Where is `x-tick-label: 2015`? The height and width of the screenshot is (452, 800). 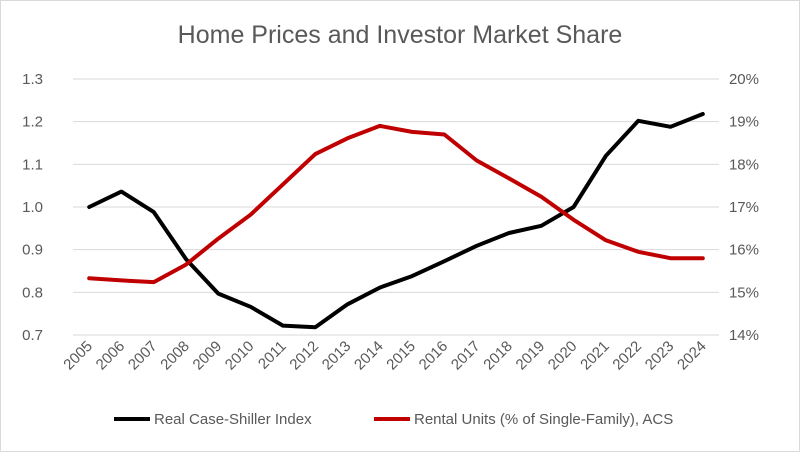 x-tick-label: 2015 is located at coordinates (401, 356).